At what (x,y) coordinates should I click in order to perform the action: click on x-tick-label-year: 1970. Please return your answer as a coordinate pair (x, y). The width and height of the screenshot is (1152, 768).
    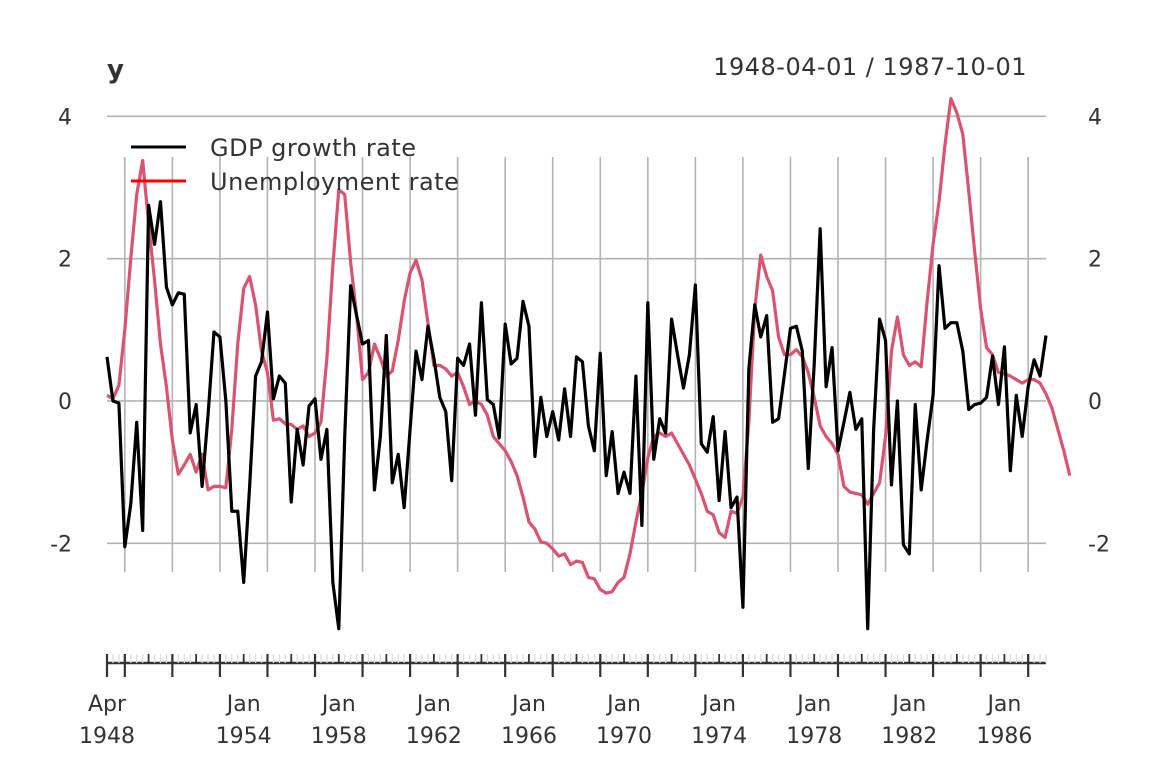
    Looking at the image, I should click on (624, 736).